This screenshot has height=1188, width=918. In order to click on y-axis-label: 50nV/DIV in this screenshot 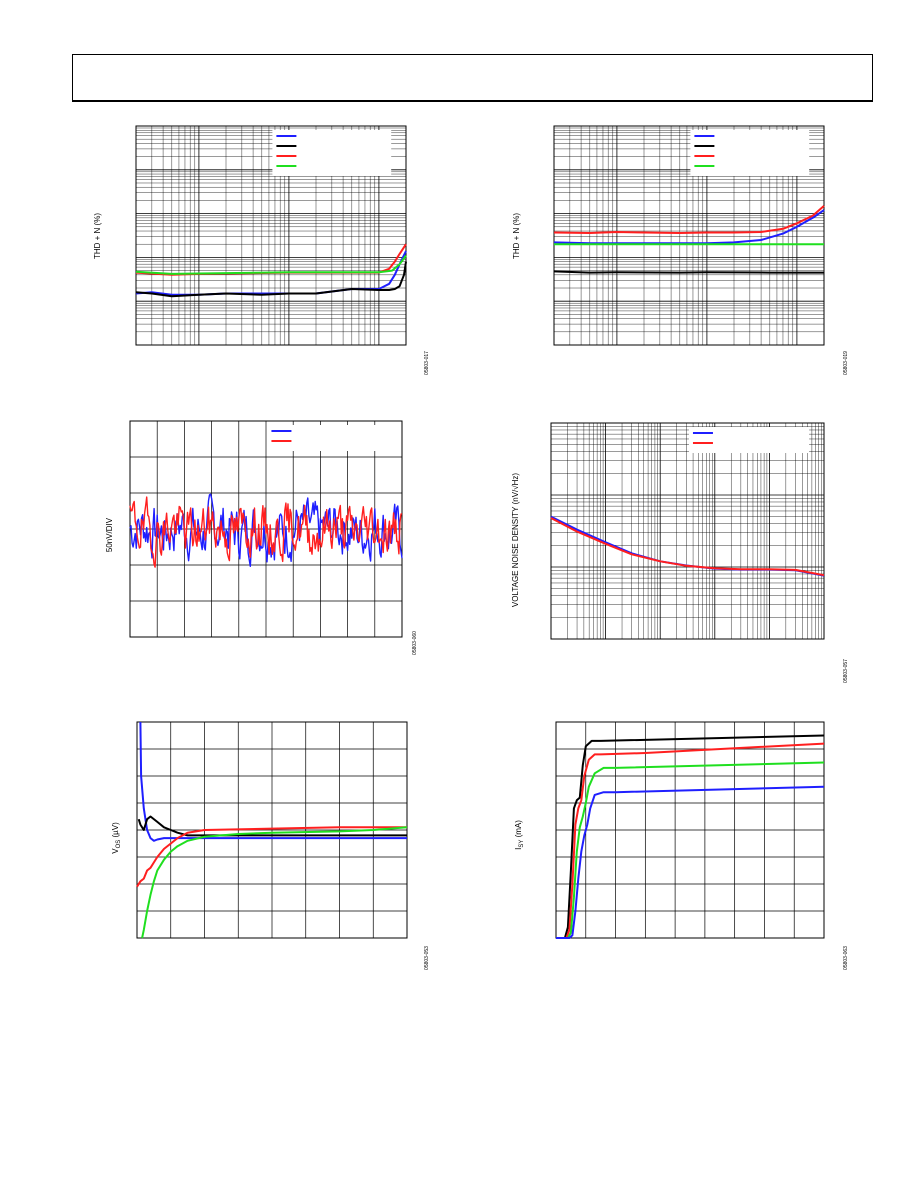, I will do `click(109, 534)`.